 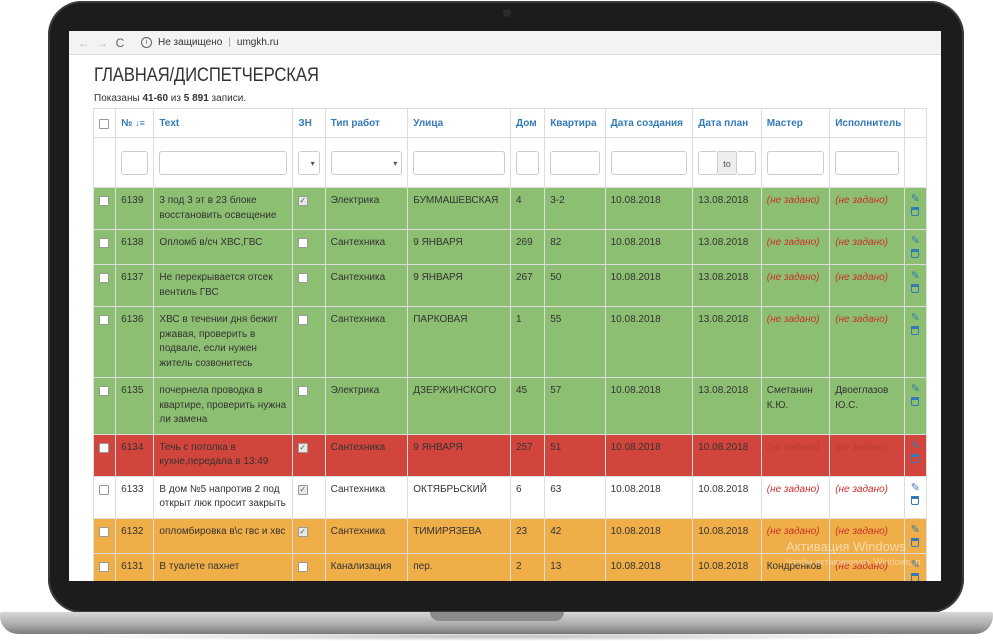 What do you see at coordinates (708, 162) in the screenshot?
I see `filter-plan-from` at bounding box center [708, 162].